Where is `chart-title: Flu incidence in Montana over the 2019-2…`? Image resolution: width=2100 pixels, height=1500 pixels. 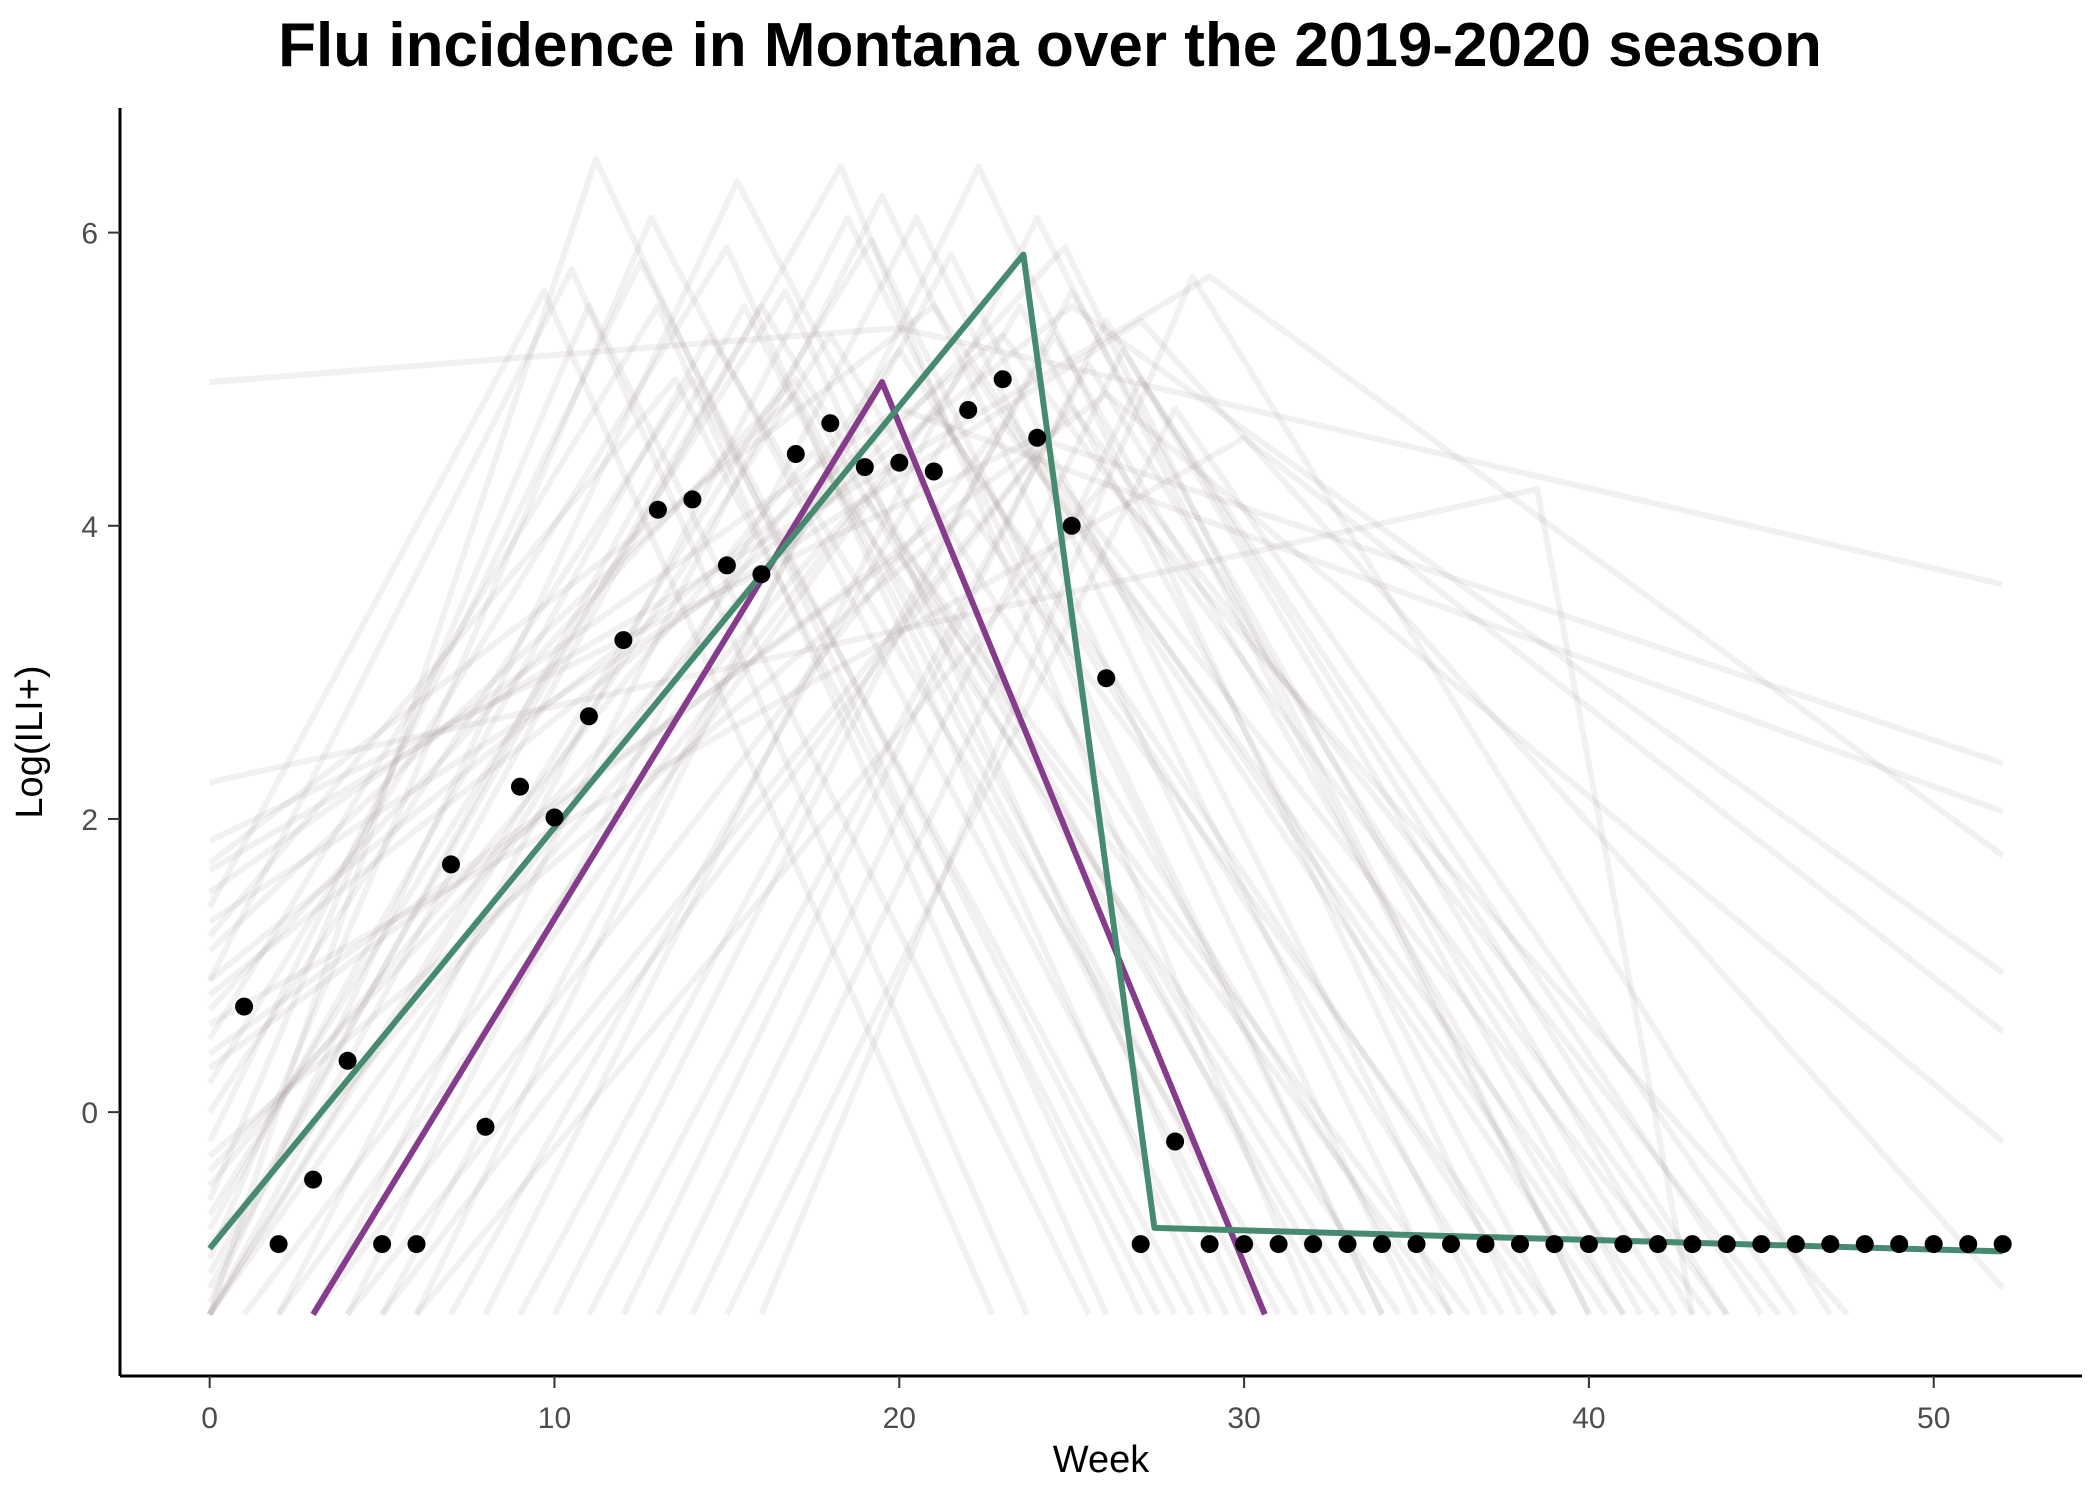
chart-title: Flu incidence in Montana over the 2019-2… is located at coordinates (1050, 45).